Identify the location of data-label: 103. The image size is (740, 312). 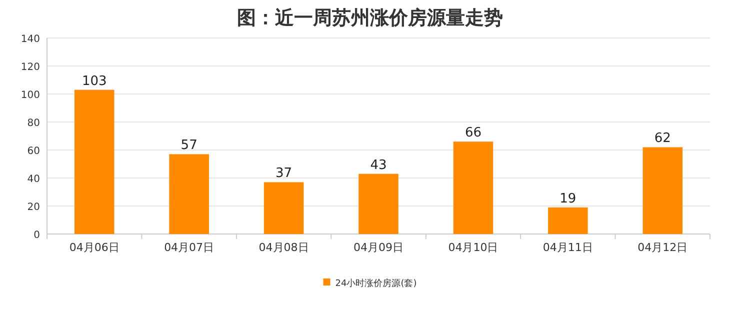
(94, 81).